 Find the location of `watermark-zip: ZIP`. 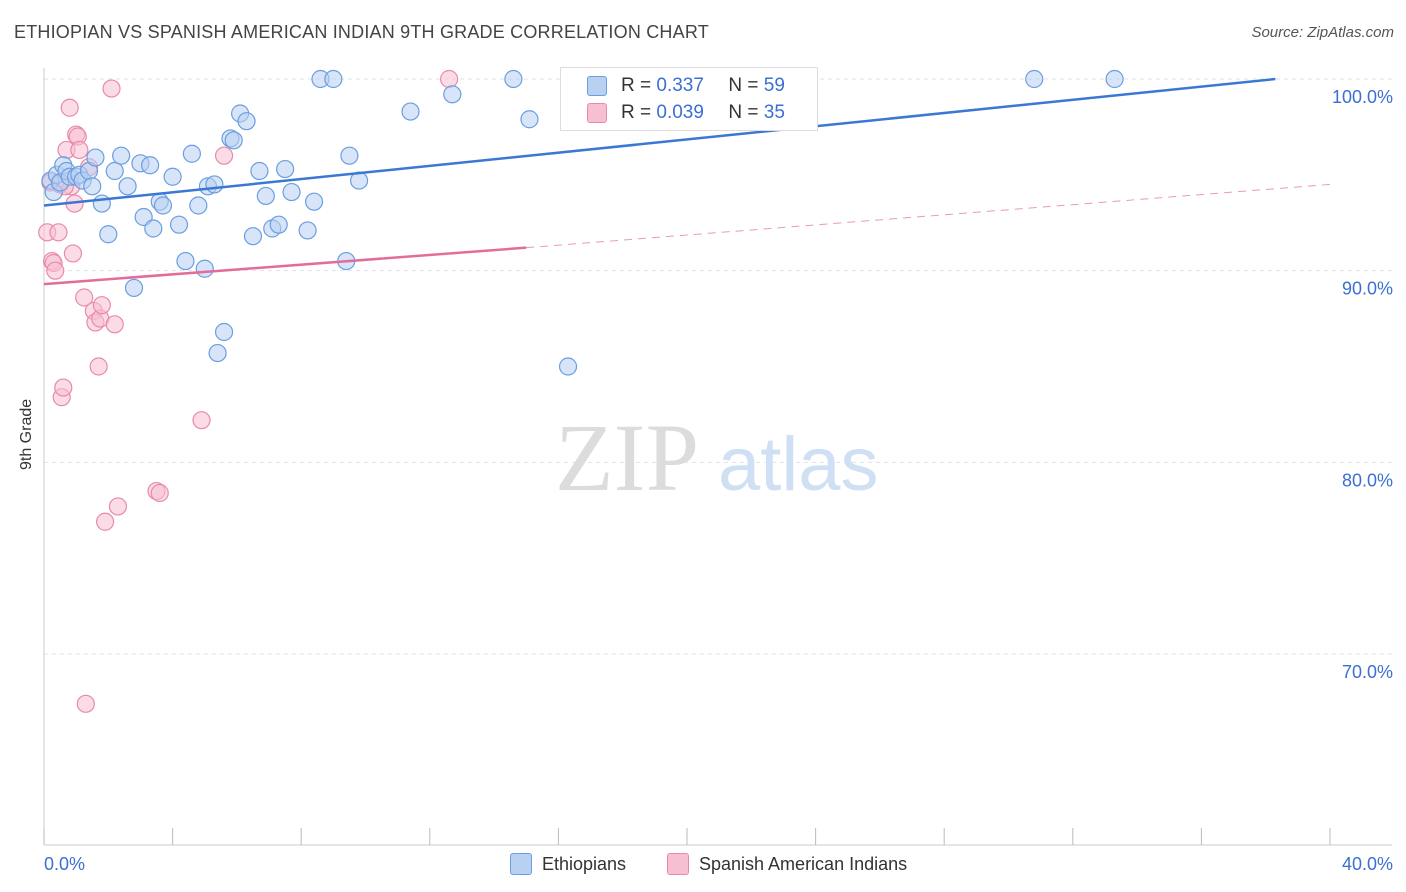

watermark-zip: ZIP is located at coordinates (627, 457).